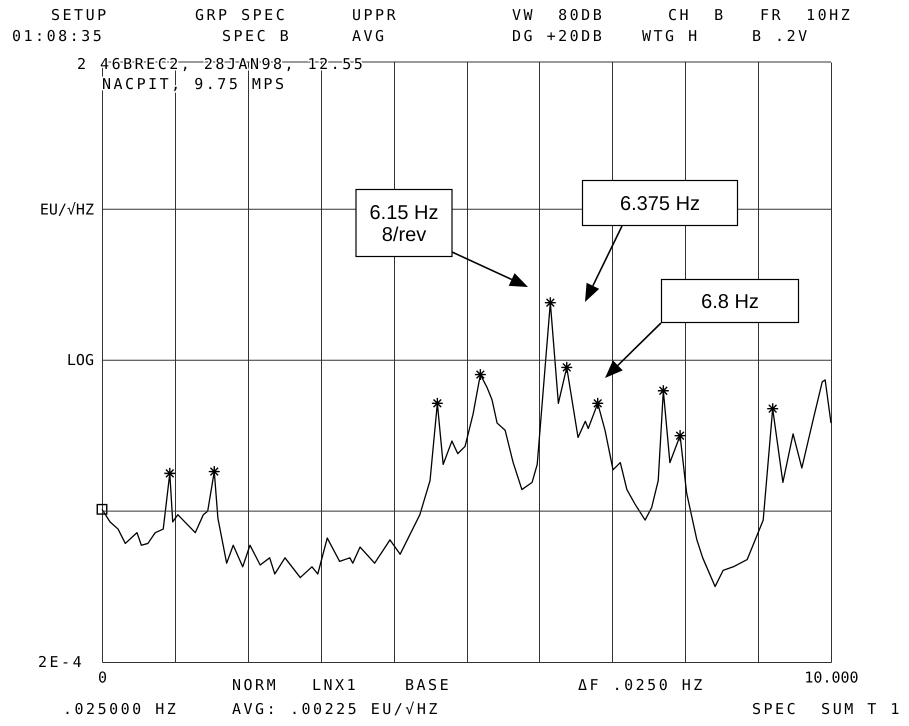 Image resolution: width=909 pixels, height=726 pixels. Describe the element at coordinates (806, 15) in the screenshot. I see `text: FR 10HZ` at that location.